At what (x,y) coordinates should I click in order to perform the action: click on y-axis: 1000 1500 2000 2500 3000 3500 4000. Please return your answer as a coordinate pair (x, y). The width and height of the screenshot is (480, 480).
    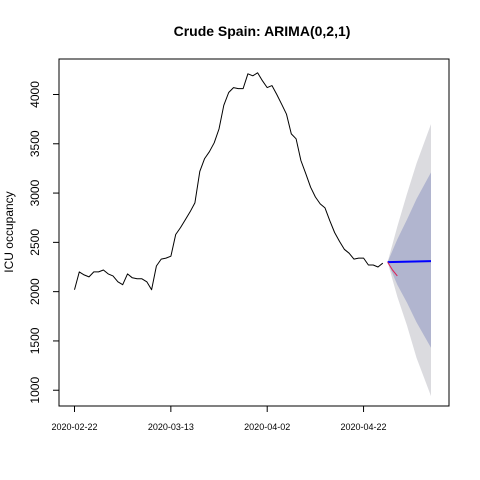
    Looking at the image, I should click on (44, 242).